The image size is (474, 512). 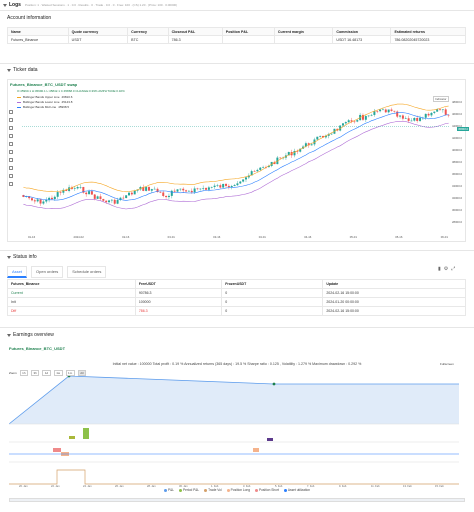 I want to click on earnings-section-title: Earnings overview, so click(x=30, y=335).